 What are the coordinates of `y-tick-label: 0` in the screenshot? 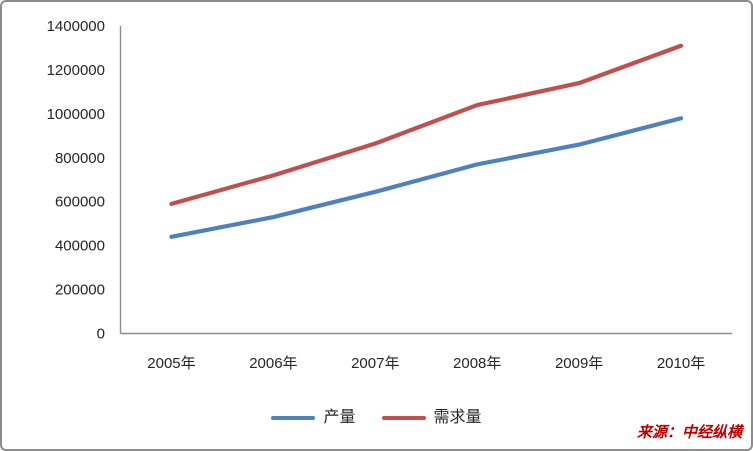 It's located at (101, 334).